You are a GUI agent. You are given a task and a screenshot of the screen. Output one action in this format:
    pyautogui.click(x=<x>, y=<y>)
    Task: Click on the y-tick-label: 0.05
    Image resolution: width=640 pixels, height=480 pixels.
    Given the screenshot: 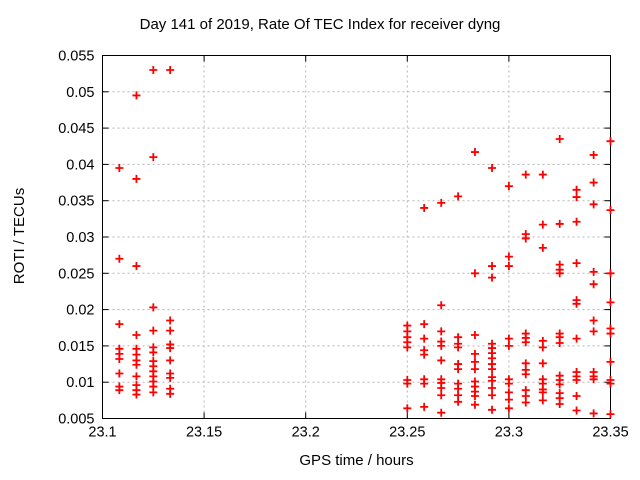 What is the action you would take?
    pyautogui.click(x=80, y=93)
    